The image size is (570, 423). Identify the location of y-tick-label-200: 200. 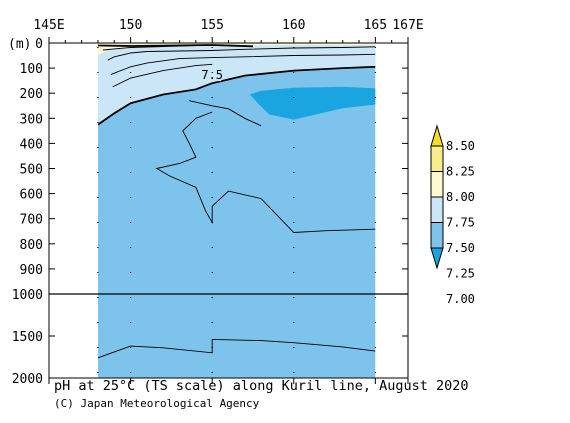
(31, 94).